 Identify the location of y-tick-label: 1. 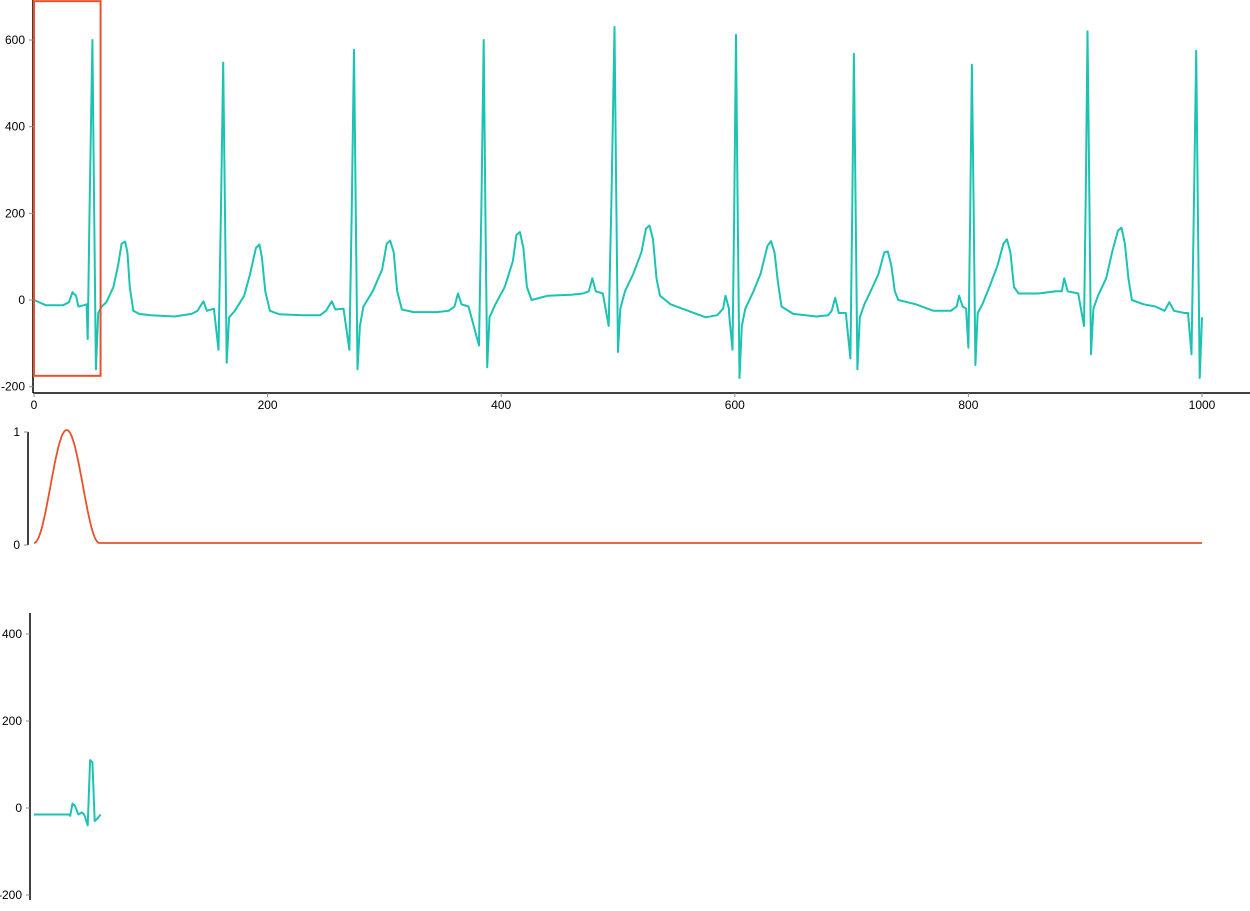
(16, 432).